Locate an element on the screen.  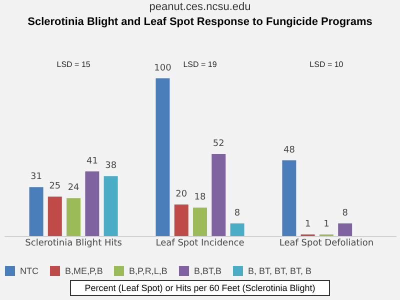
legend-label: B,ME,P,B is located at coordinates (84, 271).